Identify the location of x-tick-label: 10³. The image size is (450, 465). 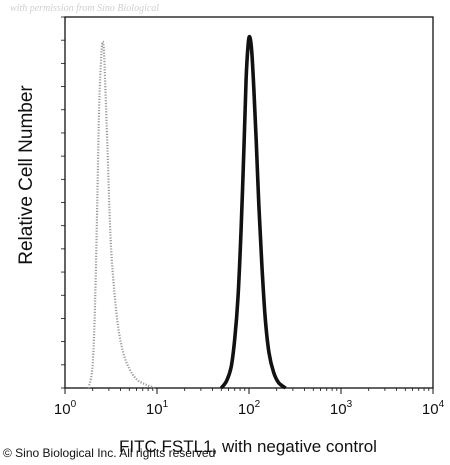
(341, 408).